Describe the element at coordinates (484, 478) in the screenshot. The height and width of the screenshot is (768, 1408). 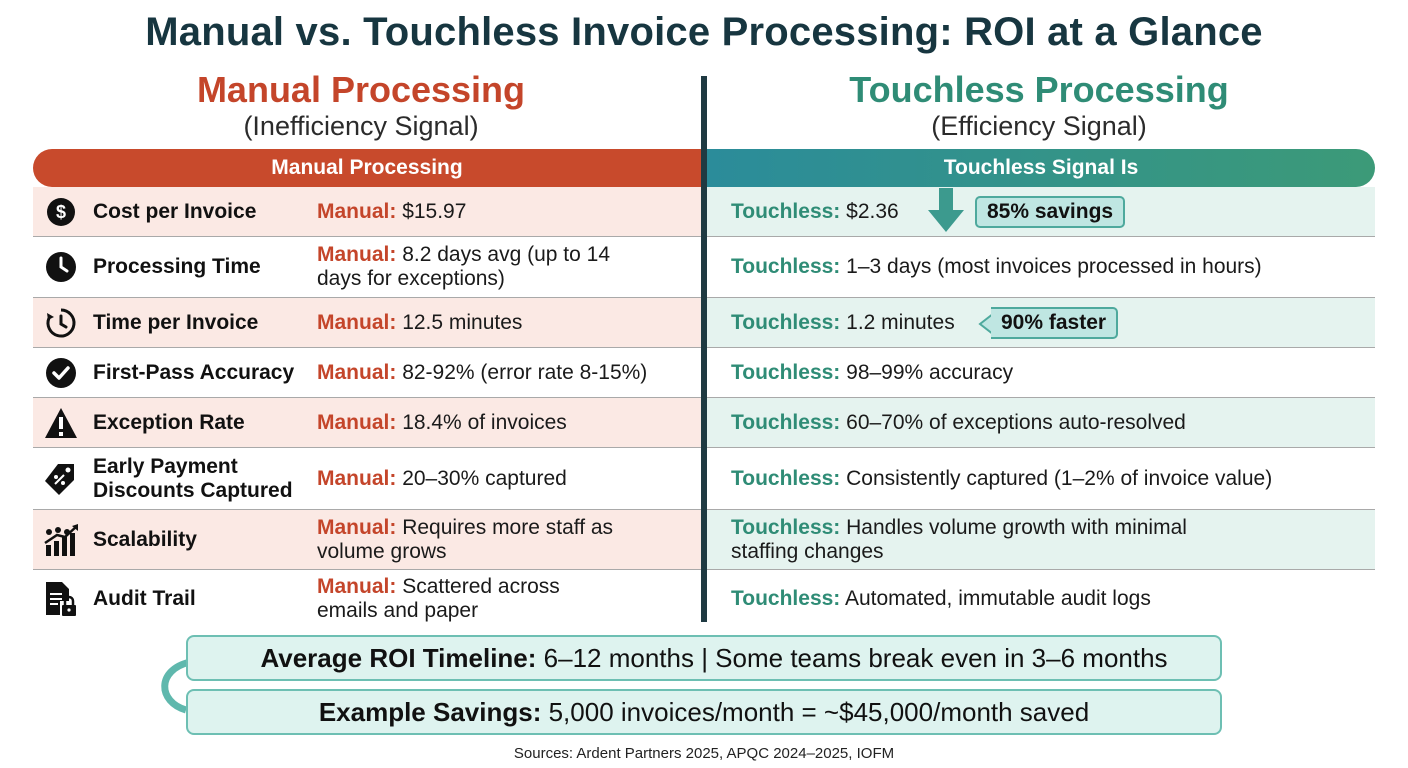
I see `manual-value: 20–30% captured` at that location.